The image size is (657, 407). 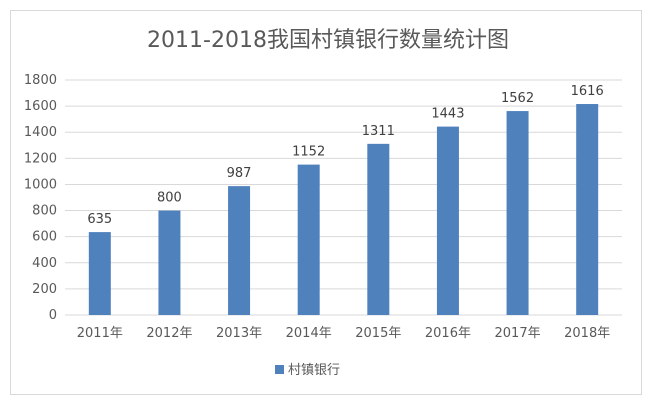 What do you see at coordinates (44, 211) in the screenshot?
I see `y-tick-label: 800` at bounding box center [44, 211].